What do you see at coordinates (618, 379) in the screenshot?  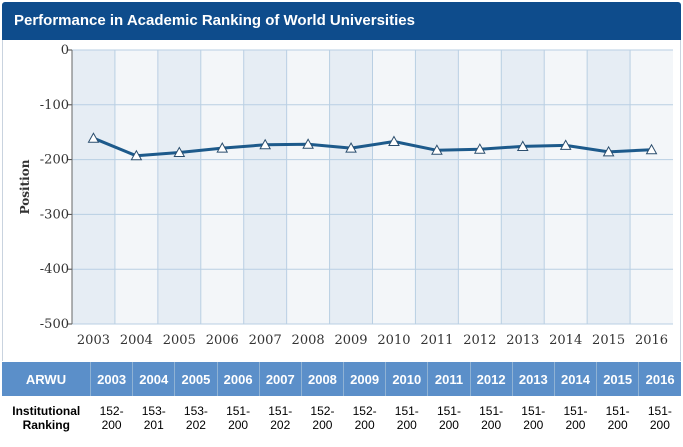 I see `table-year-header: 2015` at bounding box center [618, 379].